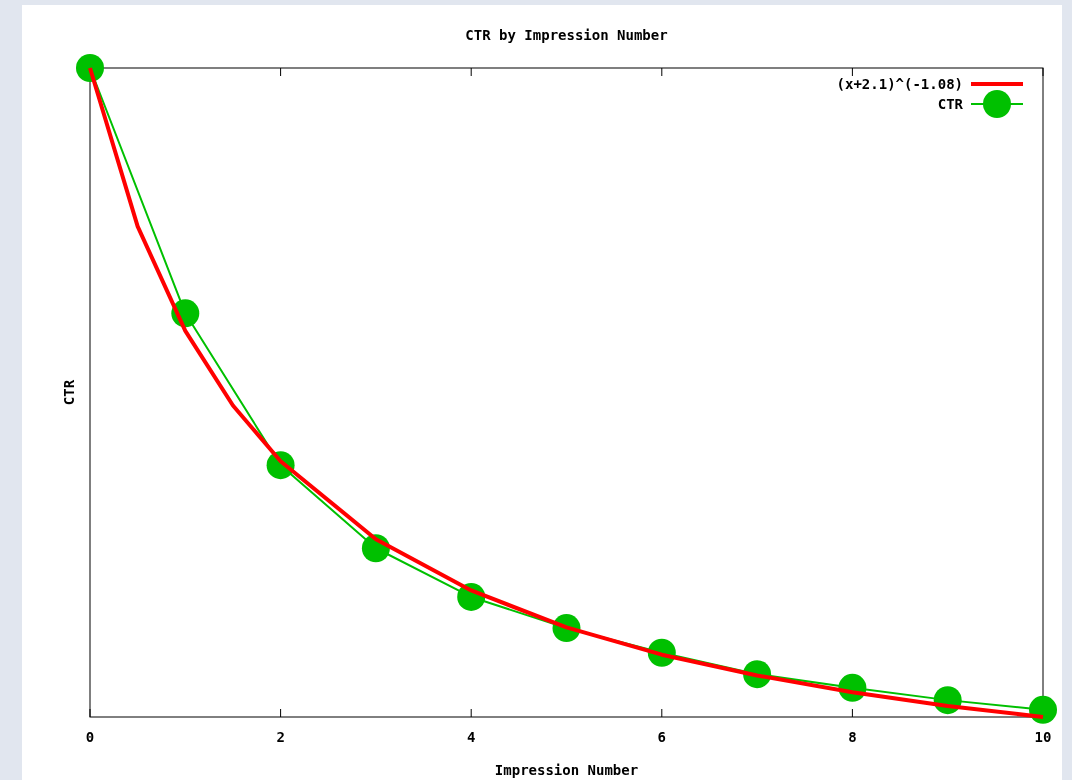  What do you see at coordinates (662, 737) in the screenshot?
I see `x-tick-label: 6` at bounding box center [662, 737].